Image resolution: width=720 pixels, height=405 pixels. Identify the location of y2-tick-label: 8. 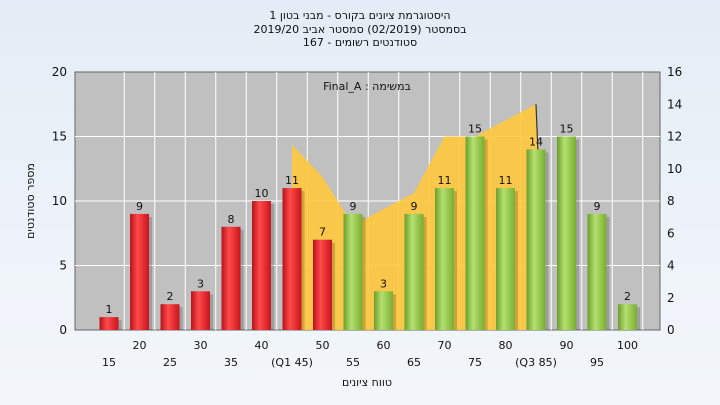
(671, 201).